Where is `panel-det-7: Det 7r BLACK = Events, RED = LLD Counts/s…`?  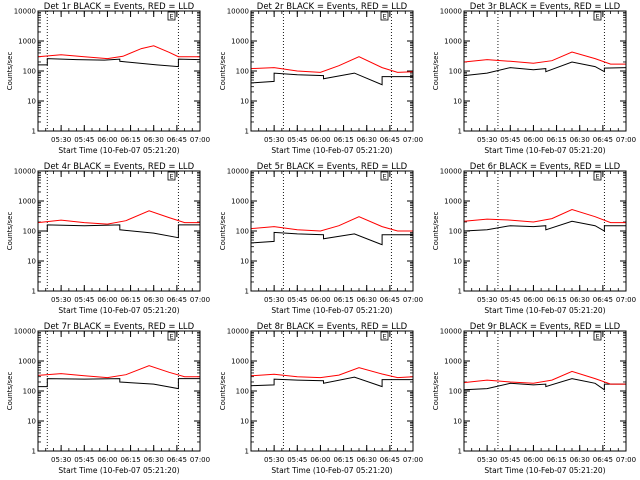
panel-det-7: Det 7r BLACK = Events, RED = LLD Counts/s… is located at coordinates (108, 398).